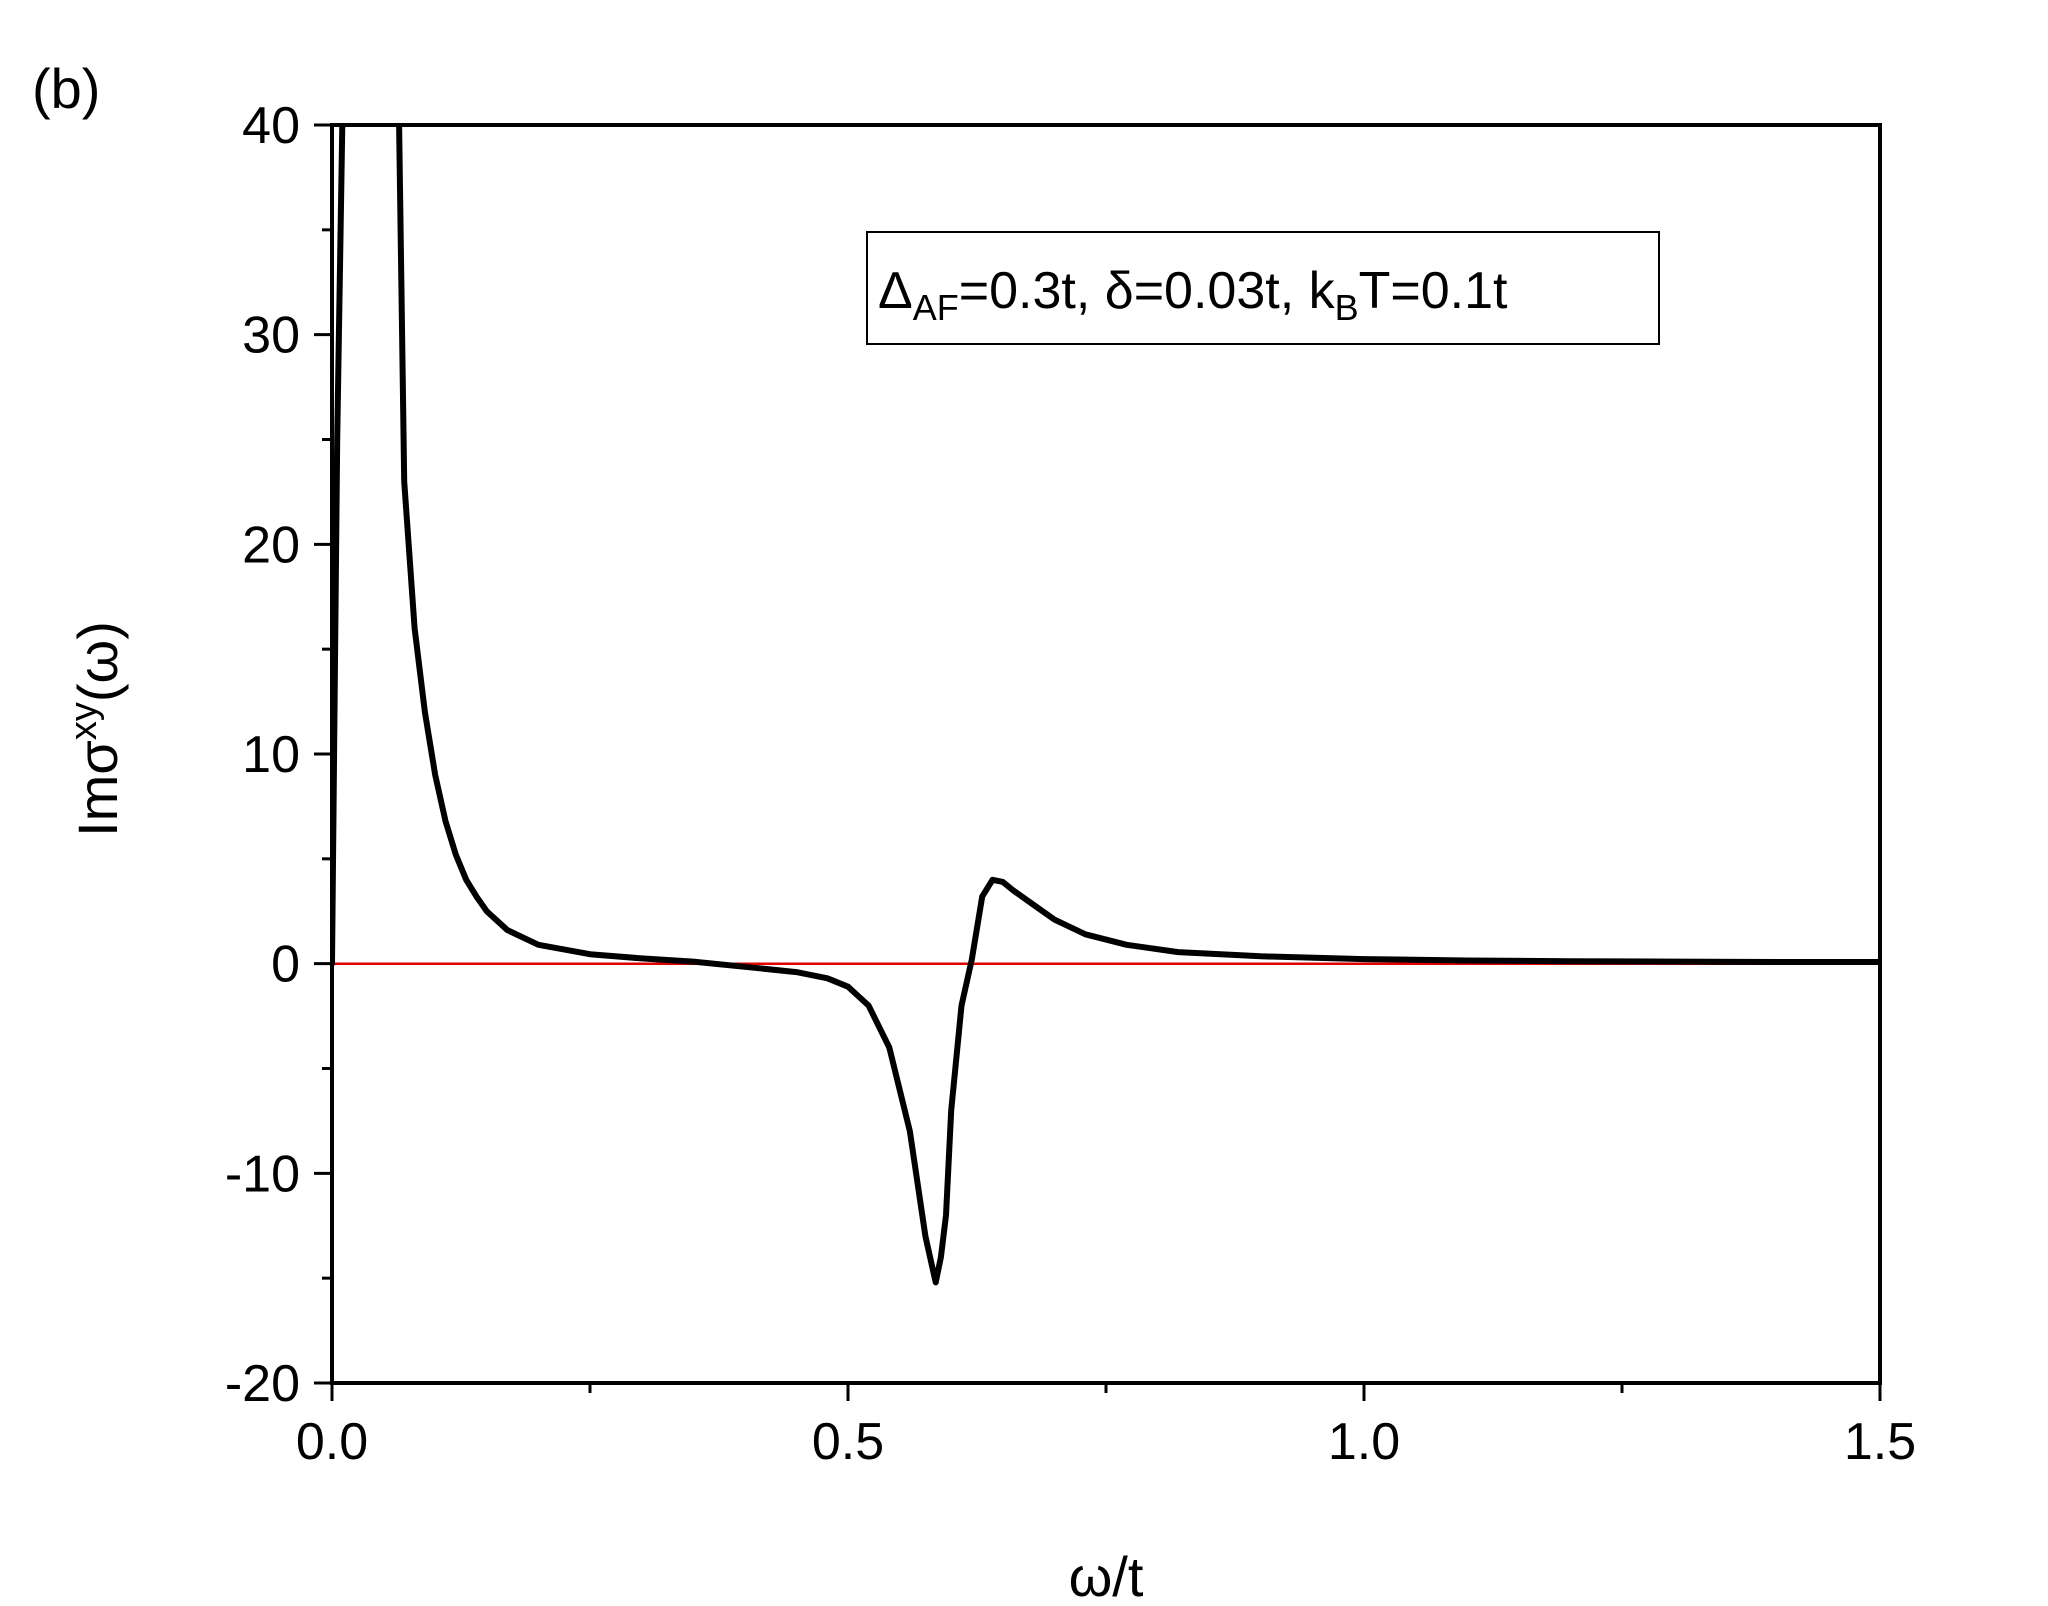  I want to click on legend-subscript: AF, so click(936, 307).